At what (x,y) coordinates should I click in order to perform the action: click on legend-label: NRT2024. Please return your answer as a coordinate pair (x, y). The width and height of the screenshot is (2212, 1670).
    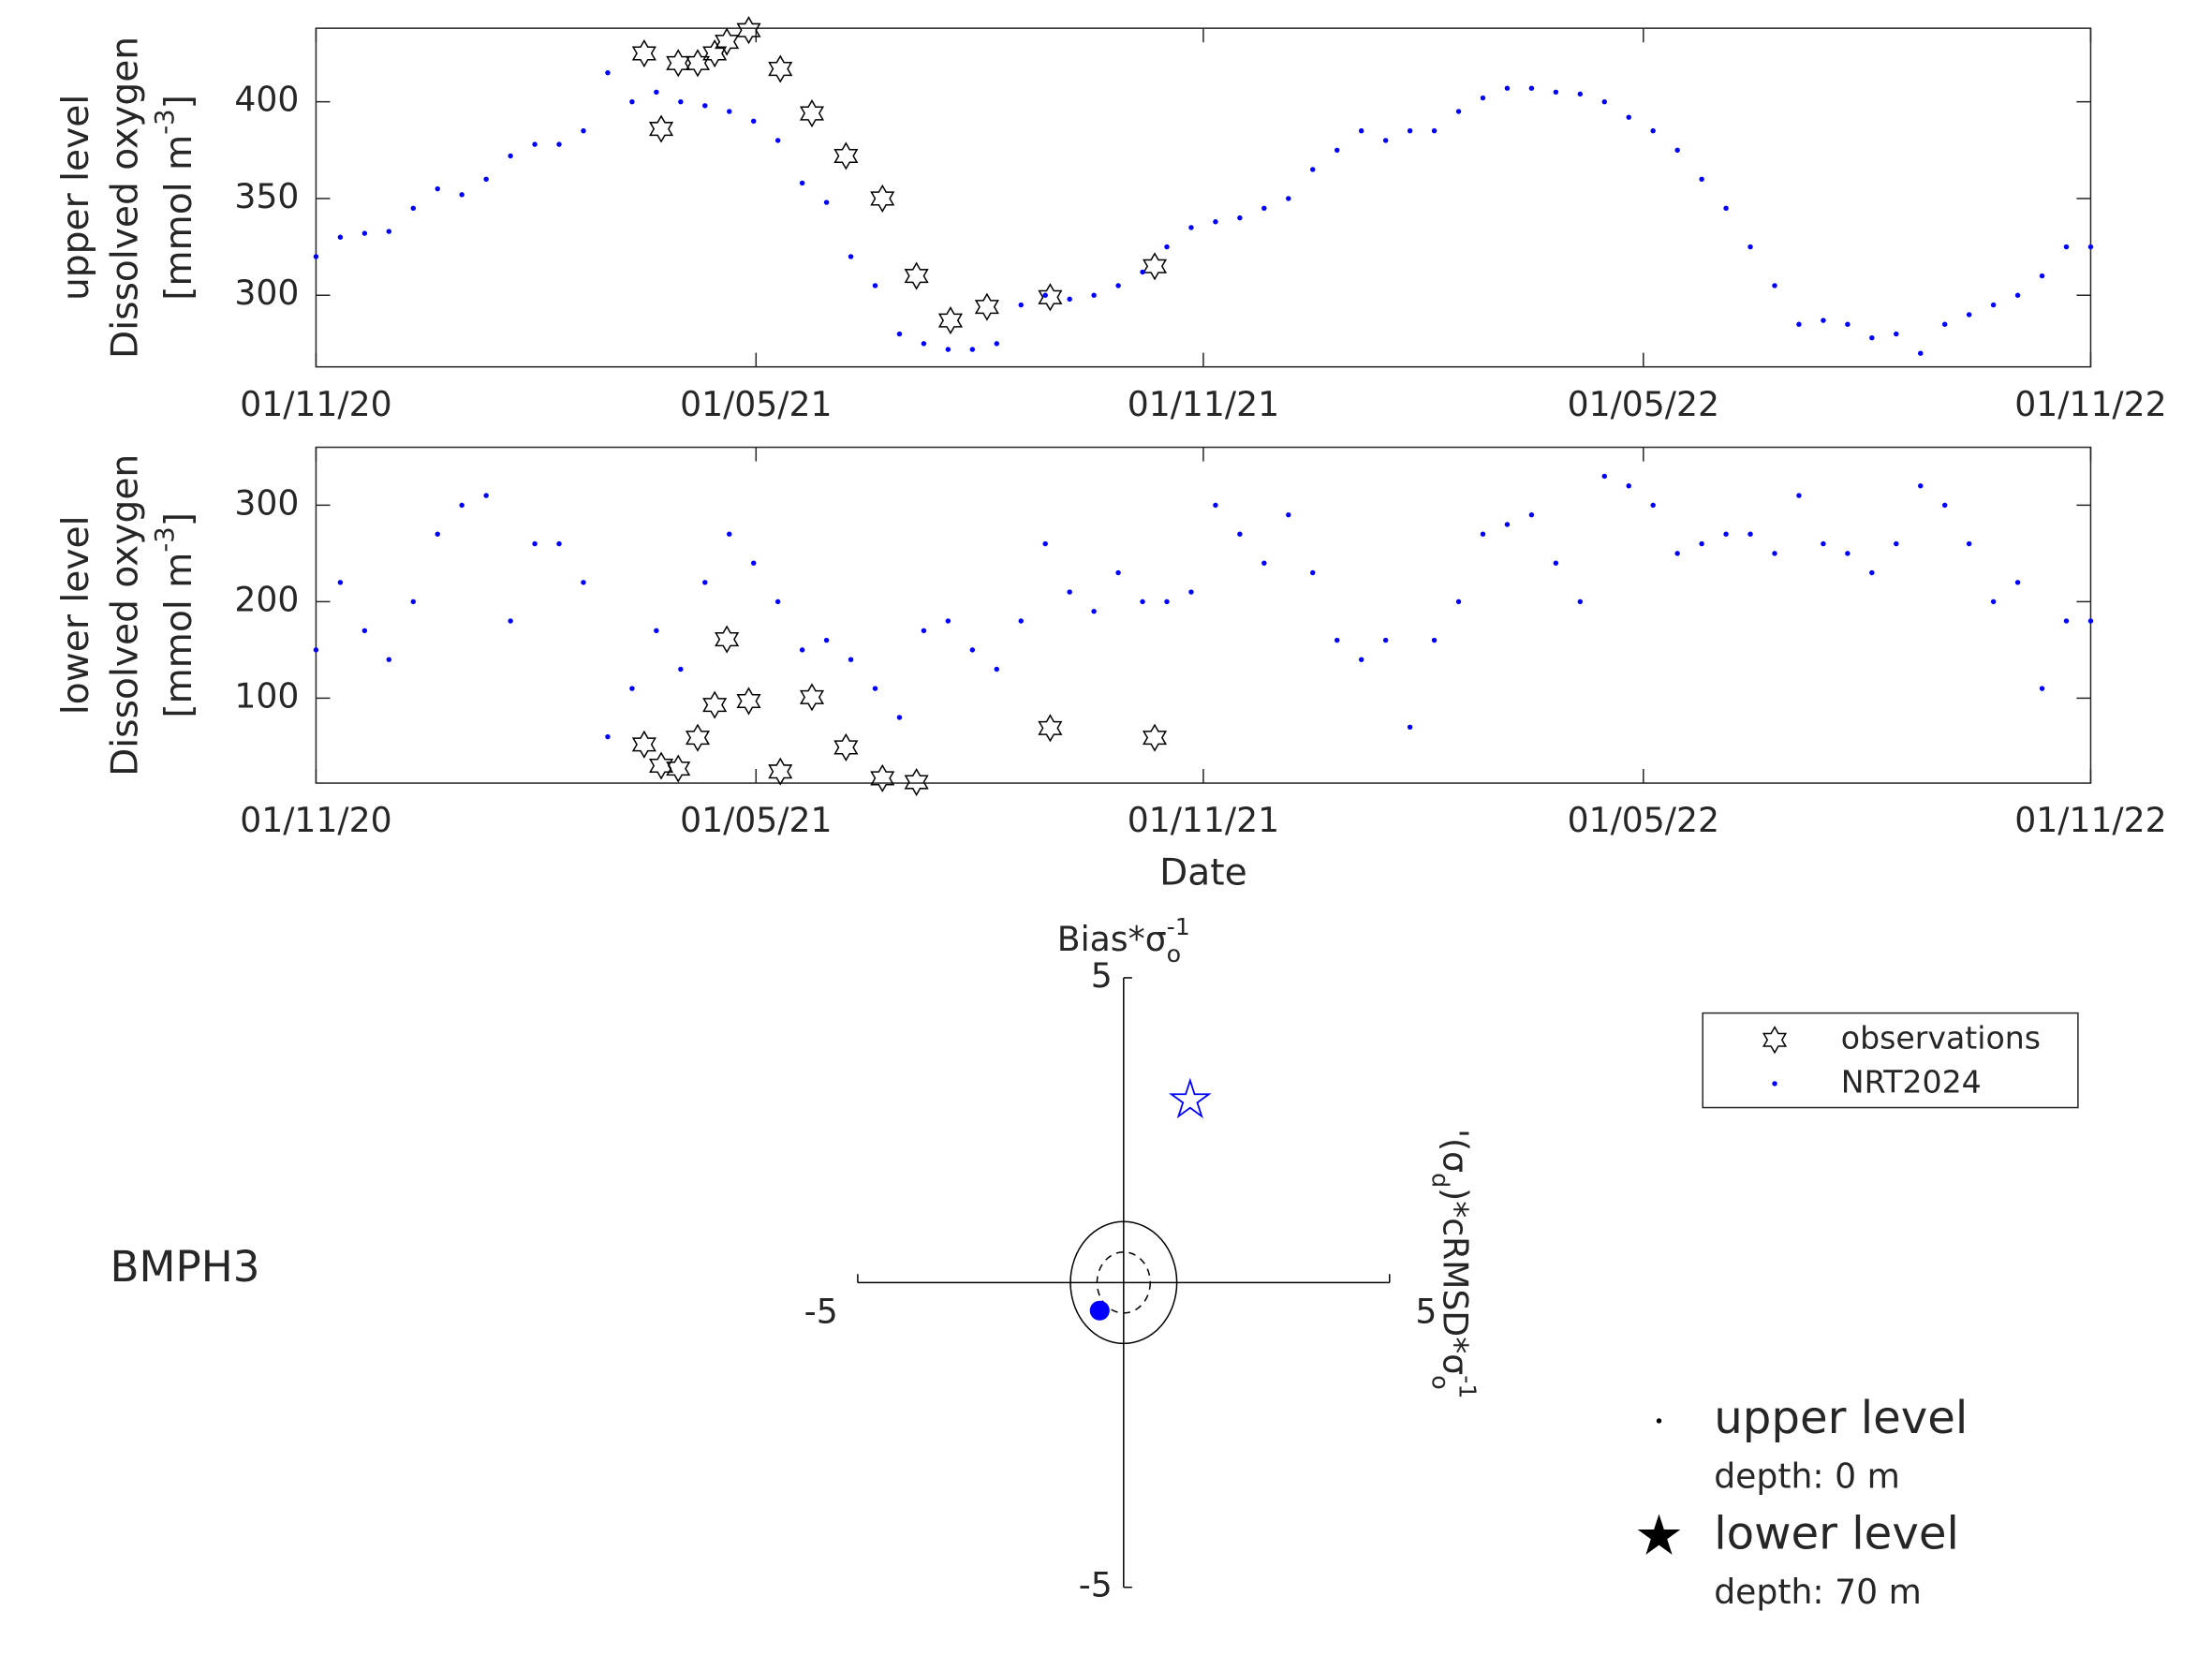
    Looking at the image, I should click on (1912, 1081).